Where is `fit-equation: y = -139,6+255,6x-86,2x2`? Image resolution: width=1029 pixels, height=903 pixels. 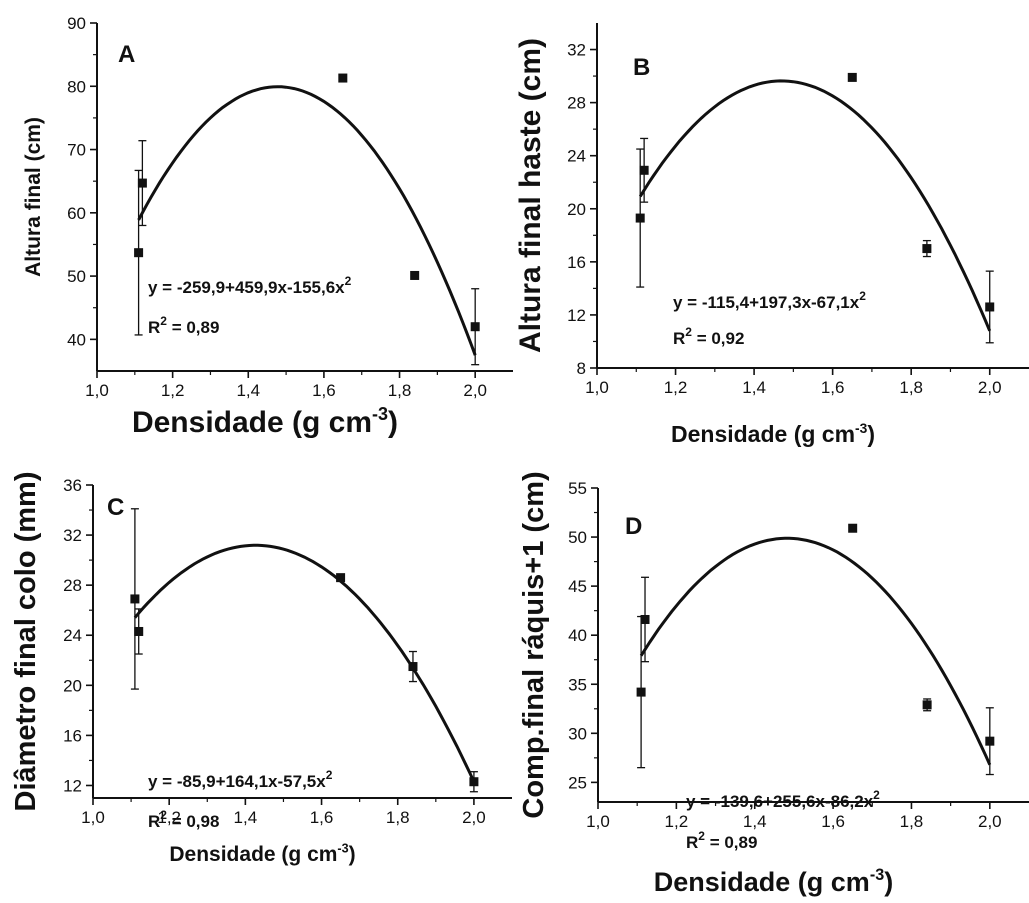 fit-equation: y = -139,6+255,6x-86,2x2 is located at coordinates (783, 799).